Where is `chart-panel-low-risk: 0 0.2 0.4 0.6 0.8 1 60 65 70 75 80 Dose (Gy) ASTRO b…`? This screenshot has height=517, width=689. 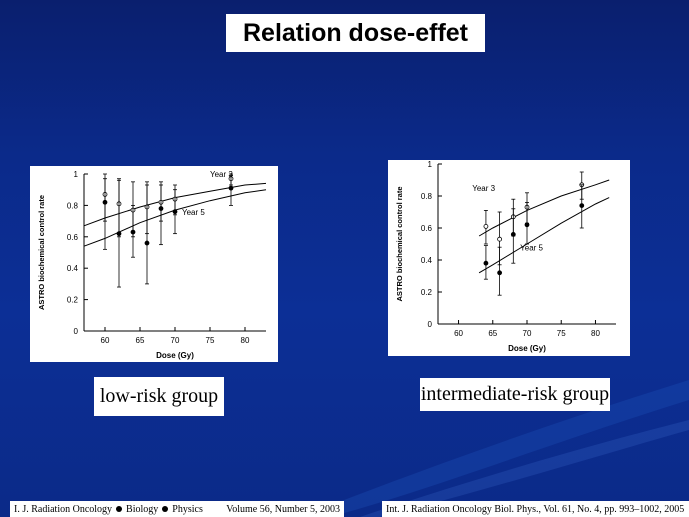 chart-panel-low-risk: 0 0.2 0.4 0.6 0.8 1 60 65 70 75 80 Dose (Gy) ASTRO b… is located at coordinates (154, 264).